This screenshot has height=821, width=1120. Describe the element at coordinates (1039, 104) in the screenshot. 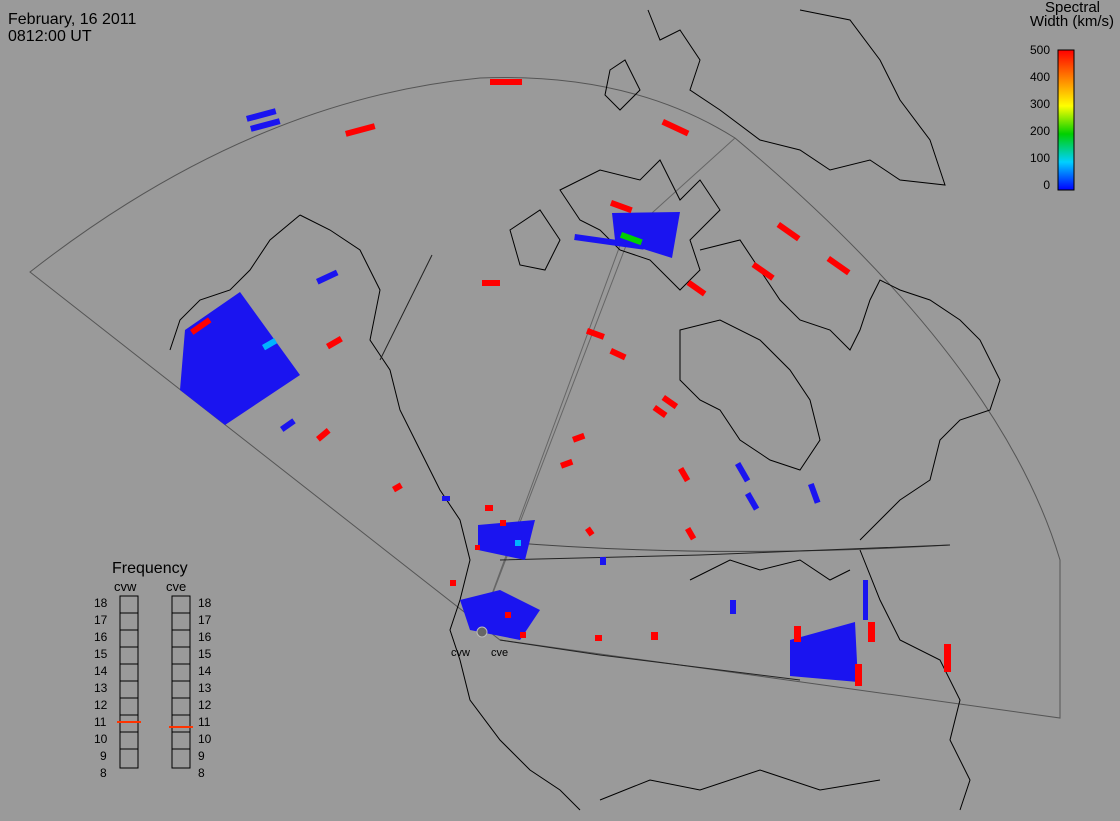

I see `colorbar-tick: 300` at that location.